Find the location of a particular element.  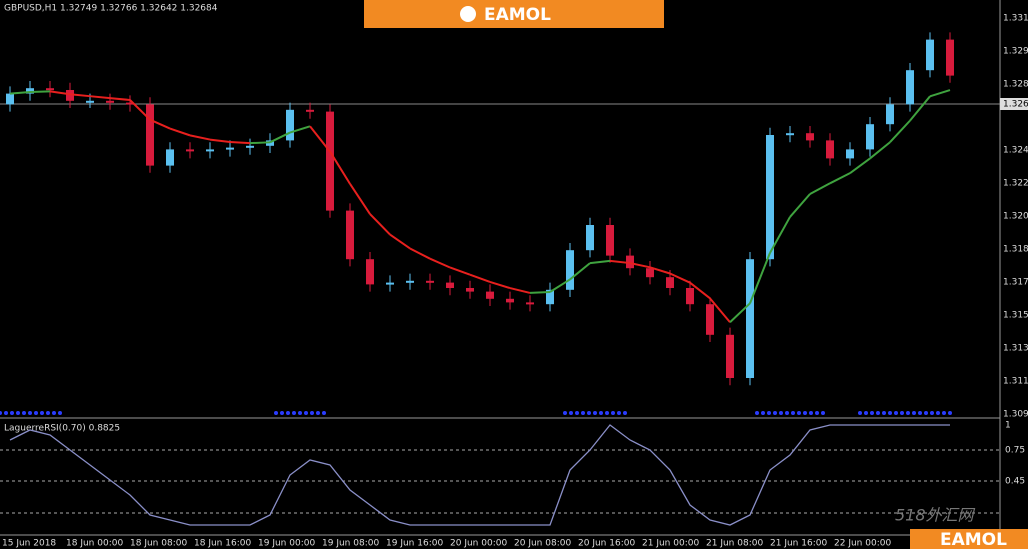

price-label: 1.329 is located at coordinates (1015, 52).